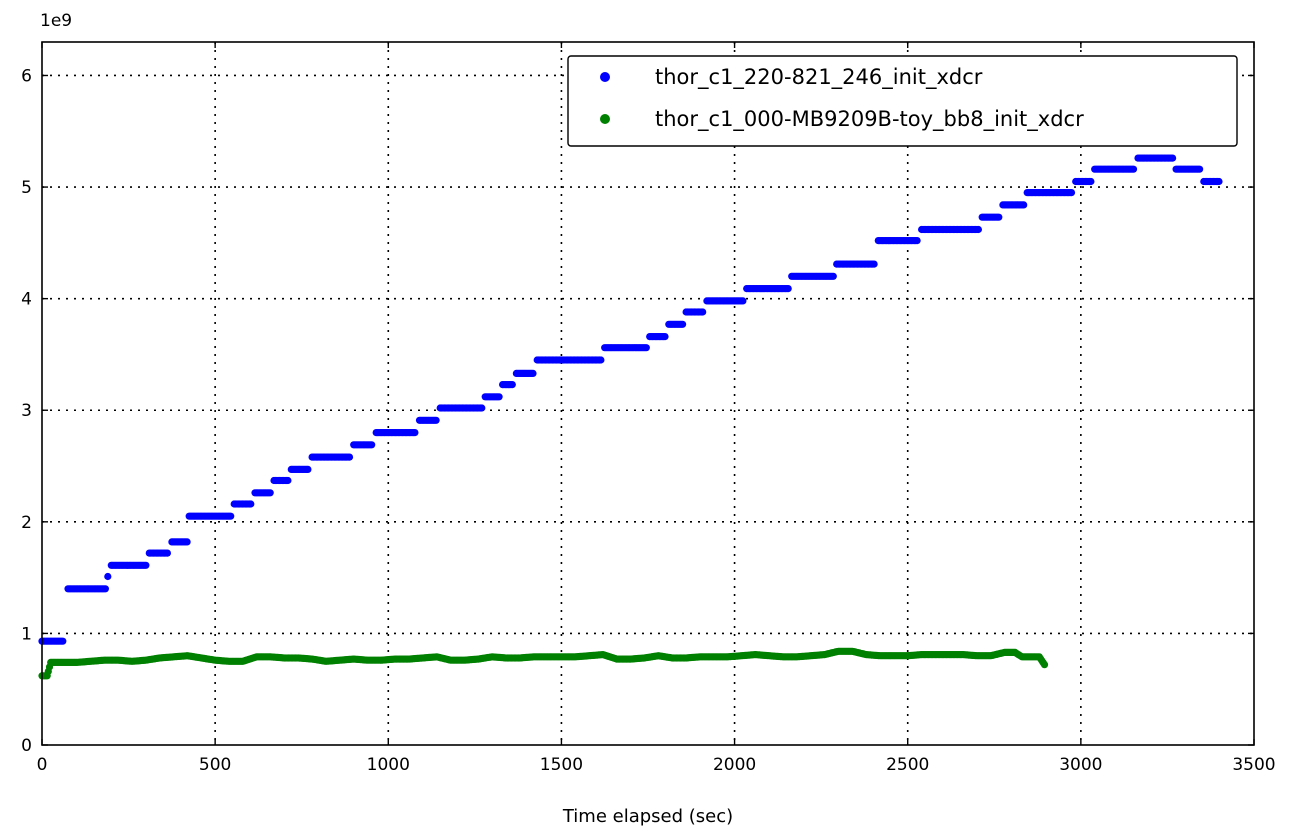 This screenshot has width=1295, height=831. I want to click on y-tick-label: 6, so click(26, 76).